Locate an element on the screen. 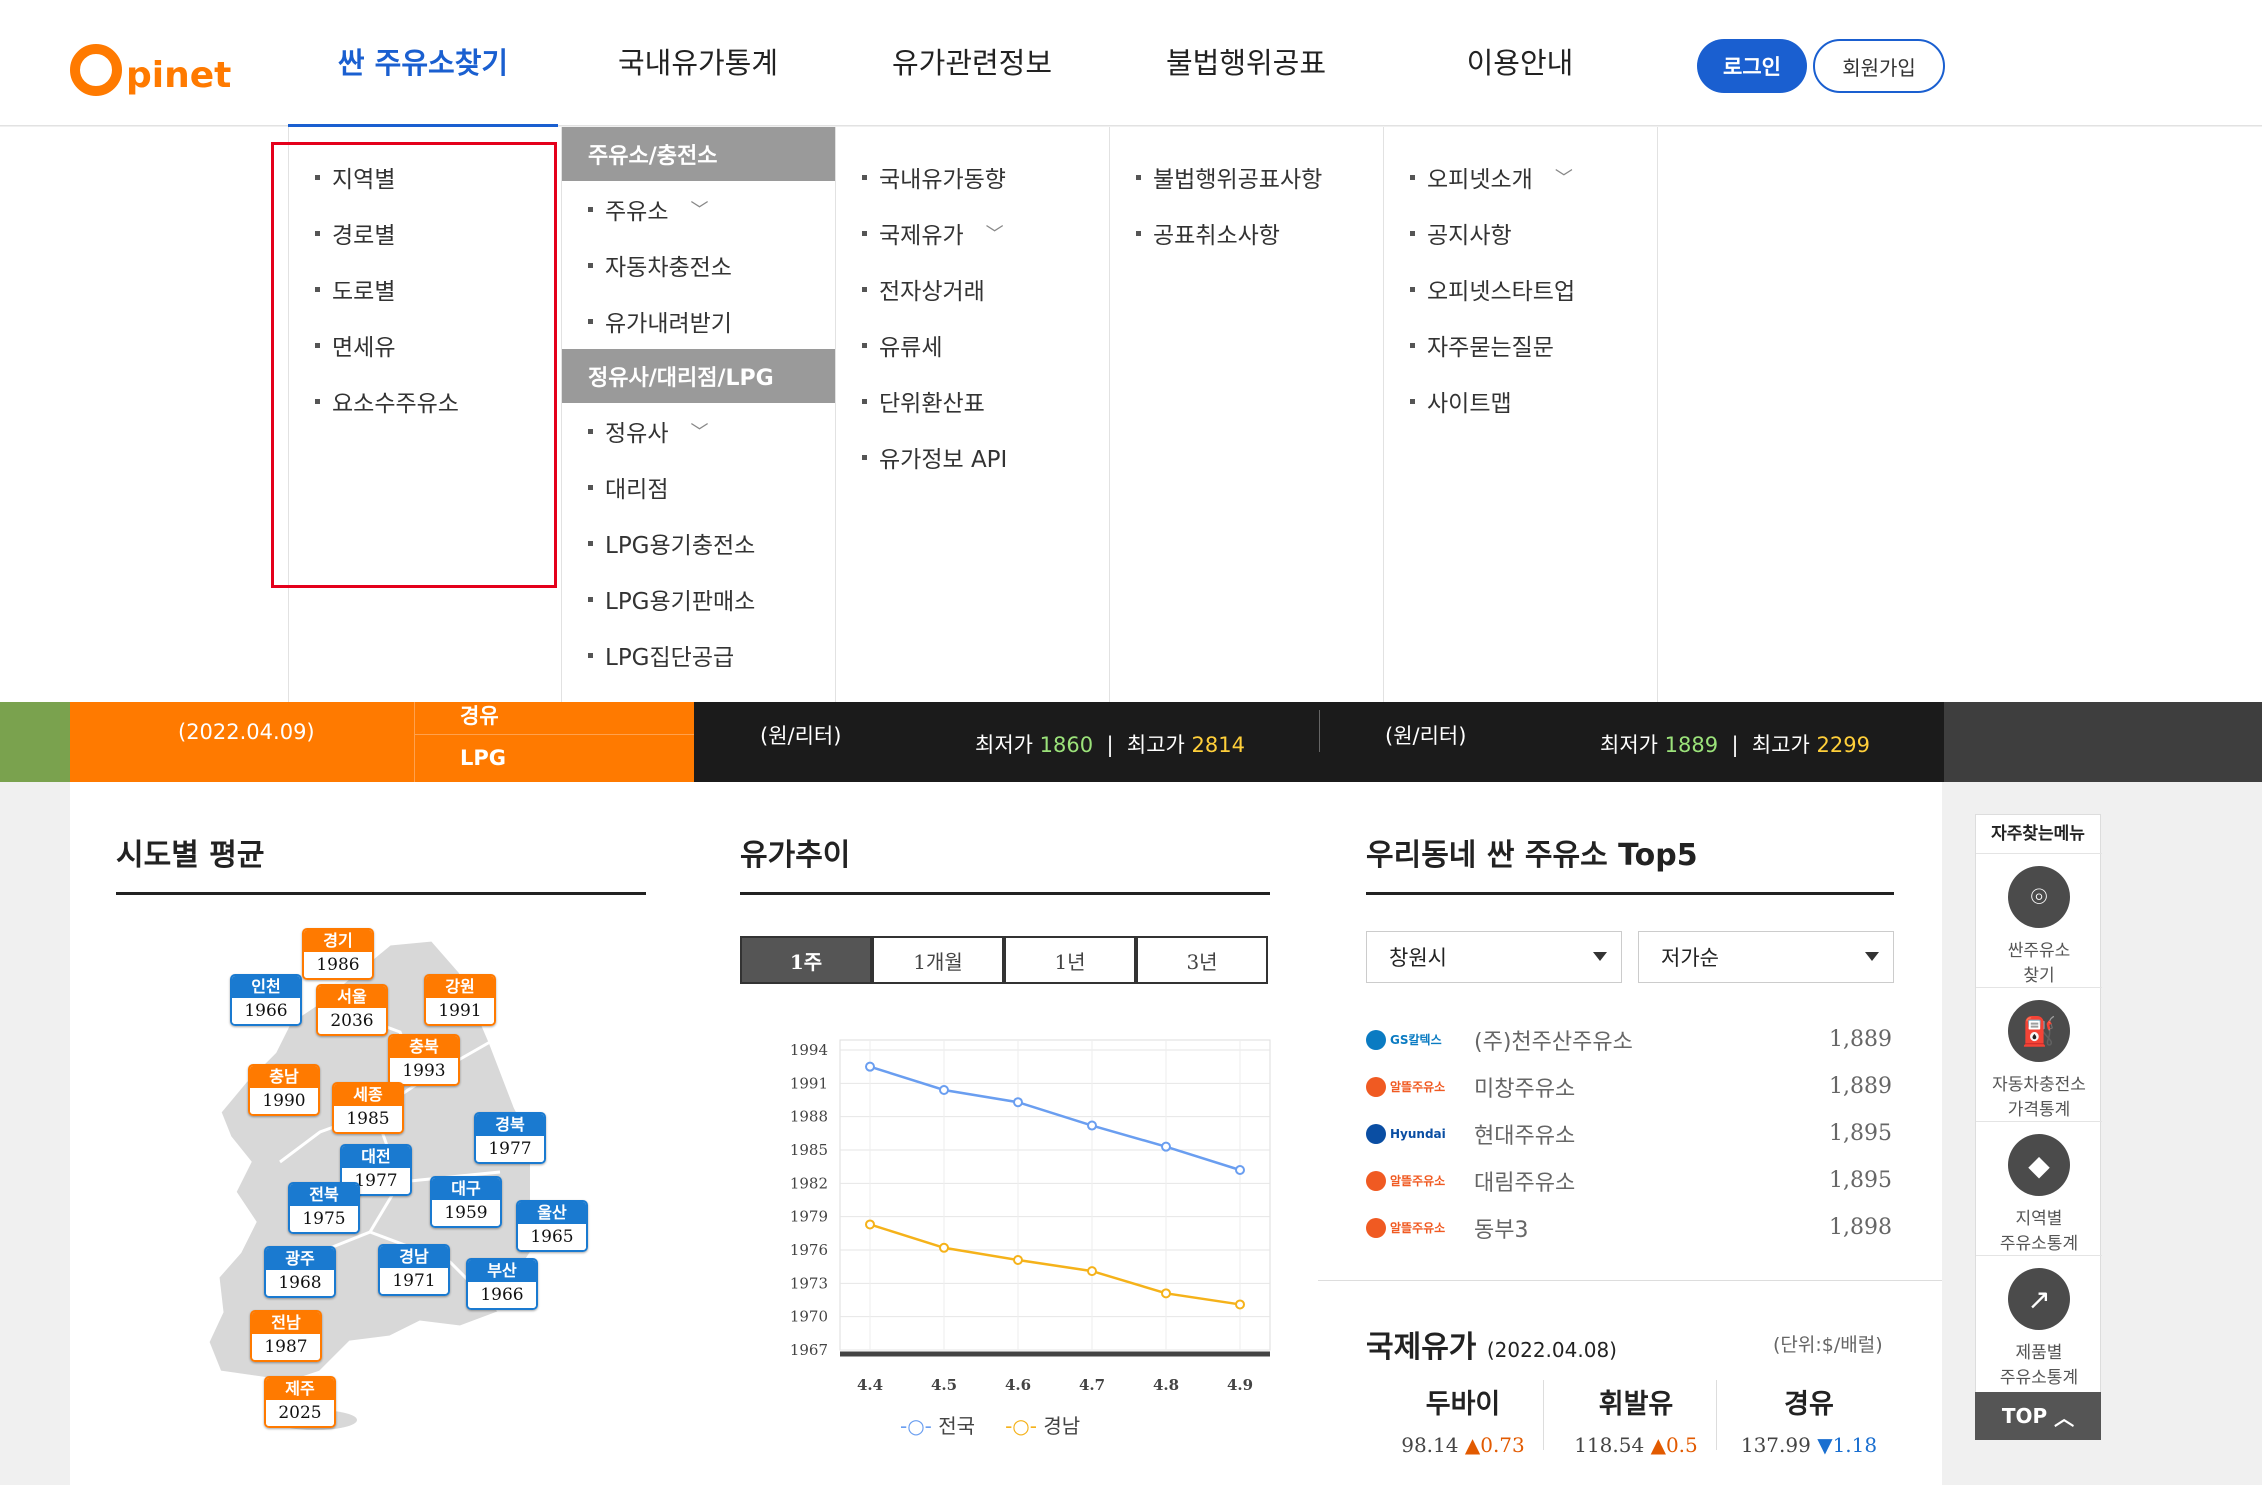 The image size is (2262, 1485). join-button: 회원가입 is located at coordinates (1879, 66).